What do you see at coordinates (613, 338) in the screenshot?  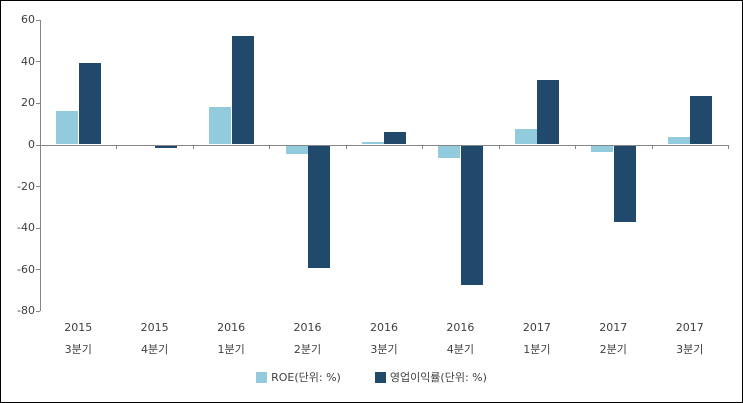 I see `x-axis-category-label: 2017 2분기` at bounding box center [613, 338].